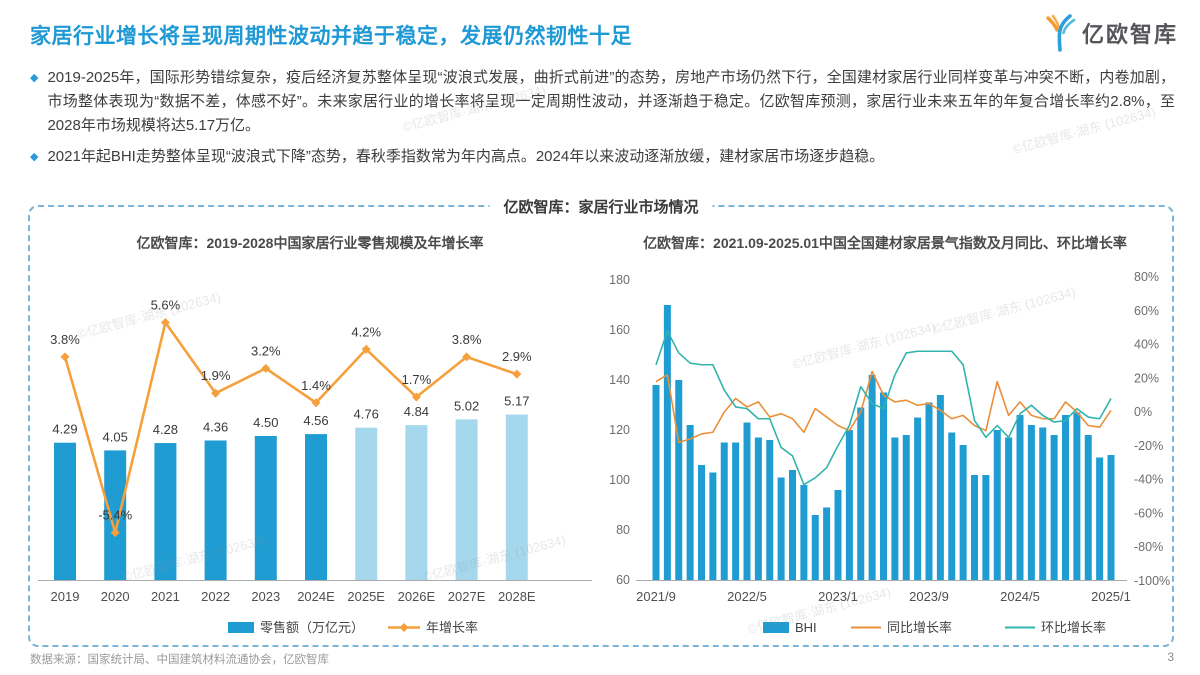 Image resolution: width=1200 pixels, height=675 pixels. What do you see at coordinates (165, 429) in the screenshot?
I see `svg-text: 4.28` at bounding box center [165, 429].